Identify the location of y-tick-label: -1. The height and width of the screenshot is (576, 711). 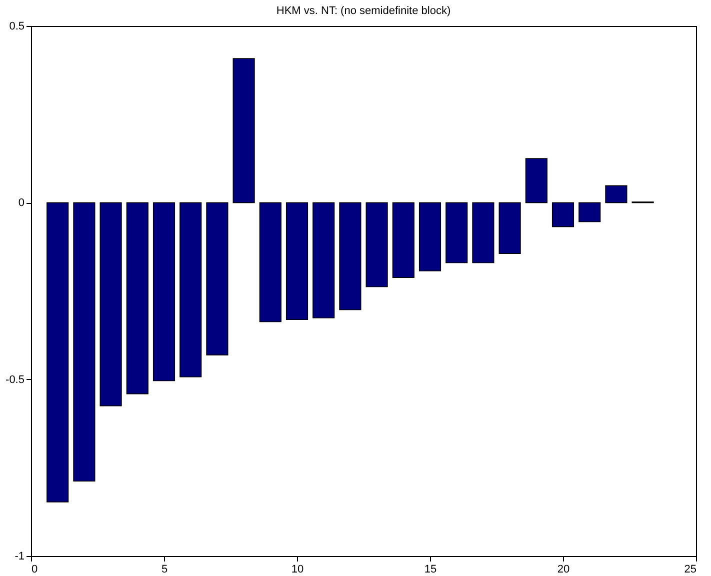
(19, 556).